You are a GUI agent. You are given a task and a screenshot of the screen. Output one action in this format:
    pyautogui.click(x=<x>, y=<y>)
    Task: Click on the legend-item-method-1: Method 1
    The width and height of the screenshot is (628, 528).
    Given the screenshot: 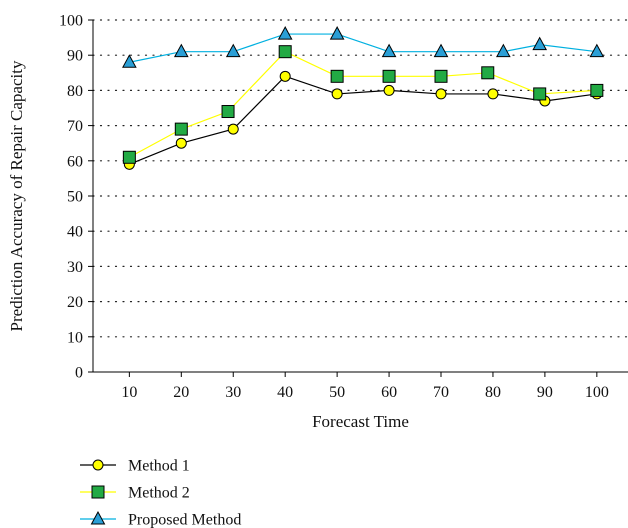 What is the action you would take?
    pyautogui.click(x=135, y=466)
    